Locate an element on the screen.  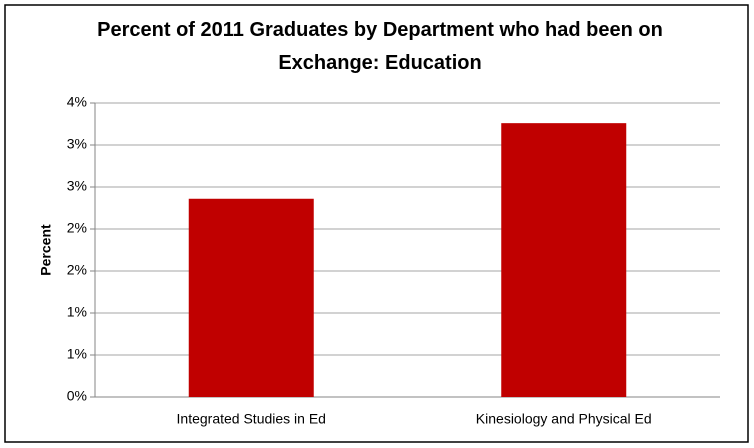
y-tick-label: 0% is located at coordinates (77, 396).